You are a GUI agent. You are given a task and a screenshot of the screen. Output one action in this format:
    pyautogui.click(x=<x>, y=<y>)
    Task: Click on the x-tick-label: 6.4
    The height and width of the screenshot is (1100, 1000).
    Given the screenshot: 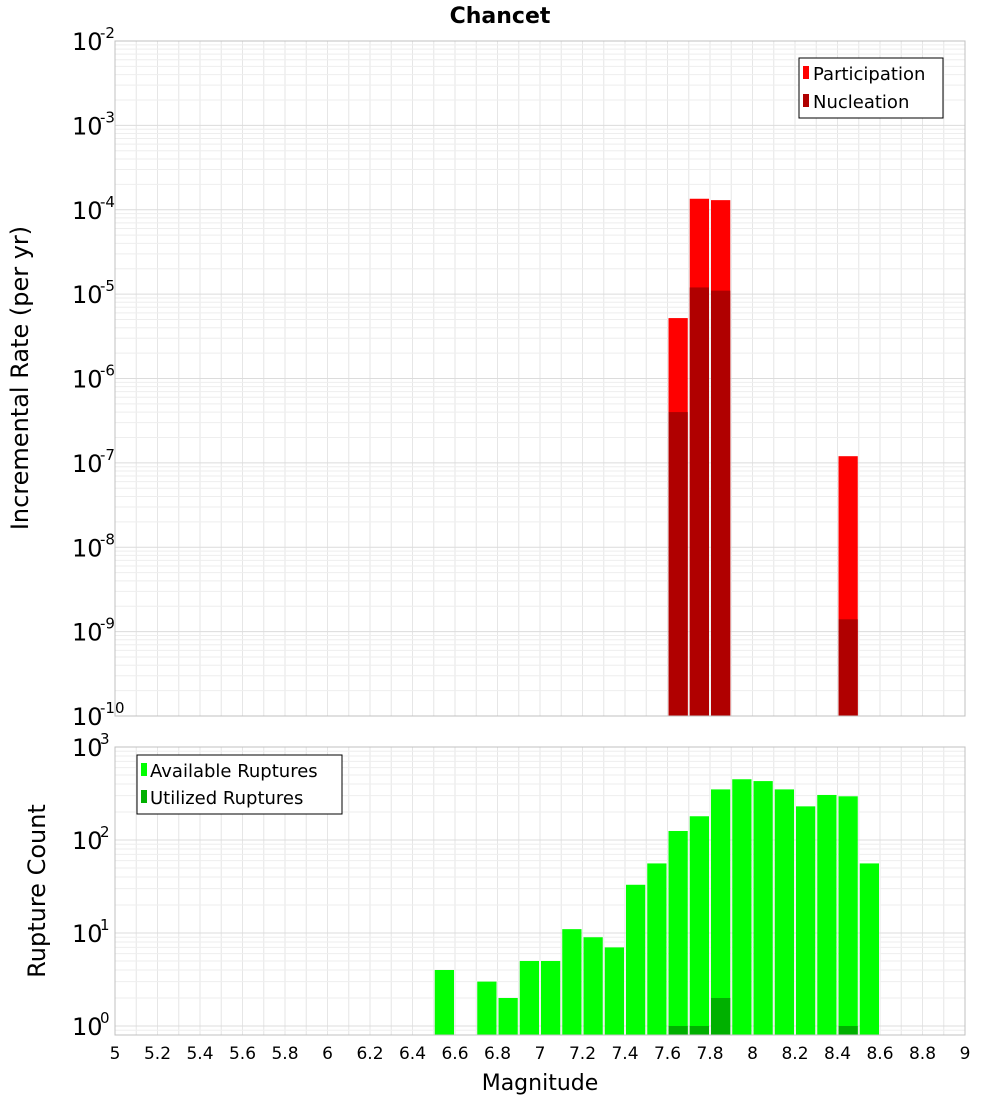 What is the action you would take?
    pyautogui.click(x=412, y=1054)
    